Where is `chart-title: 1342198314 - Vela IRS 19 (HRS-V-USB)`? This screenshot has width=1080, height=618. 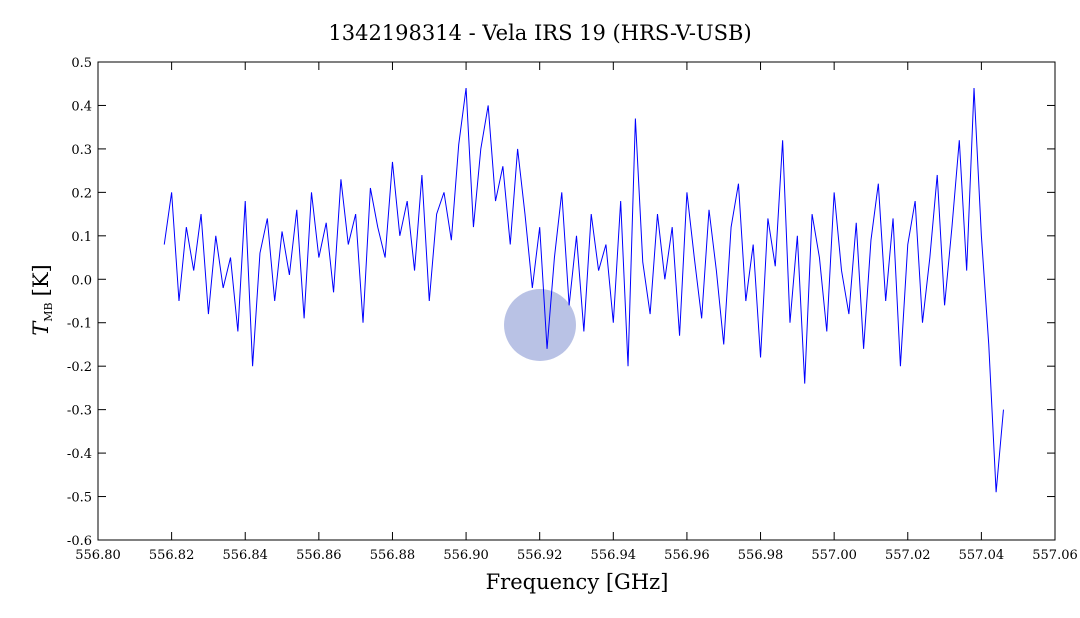
chart-title: 1342198314 - Vela IRS 19 (HRS-V-USB) is located at coordinates (539, 33).